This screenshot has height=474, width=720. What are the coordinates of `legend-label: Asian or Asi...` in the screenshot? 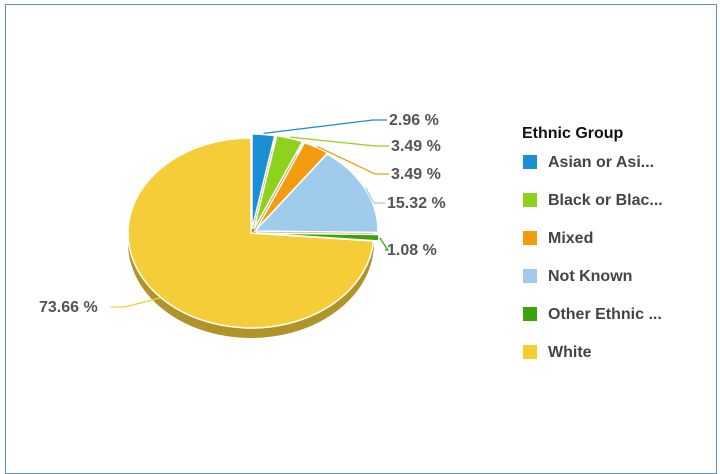 It's located at (601, 162).